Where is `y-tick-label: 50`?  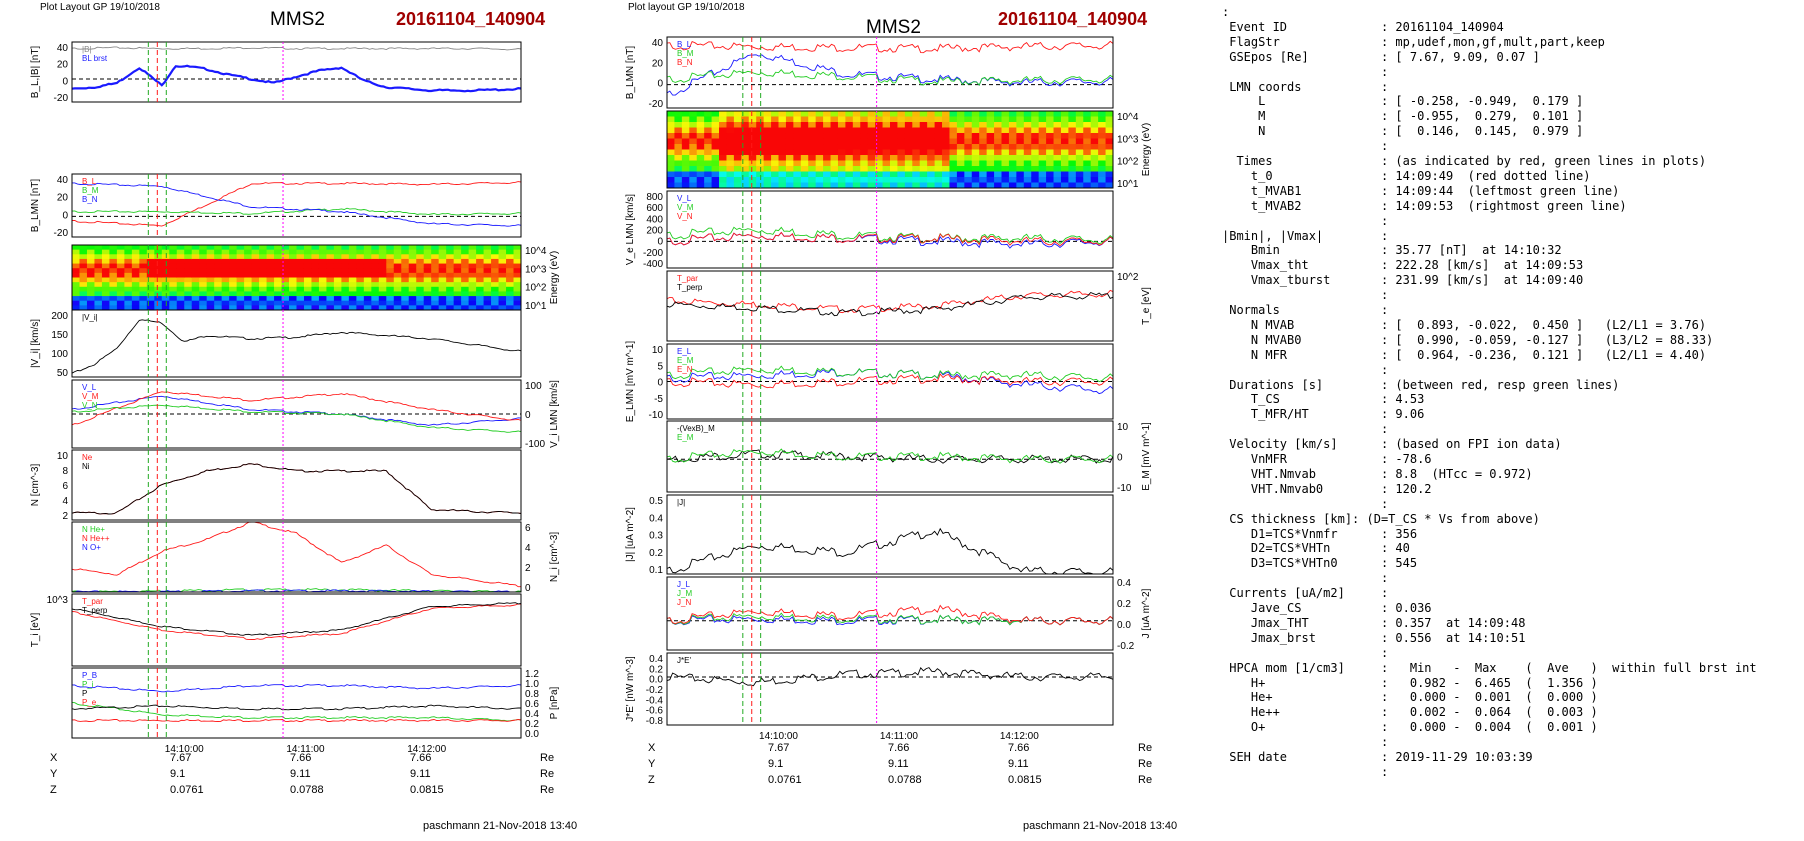
y-tick-label: 50 is located at coordinates (63, 373).